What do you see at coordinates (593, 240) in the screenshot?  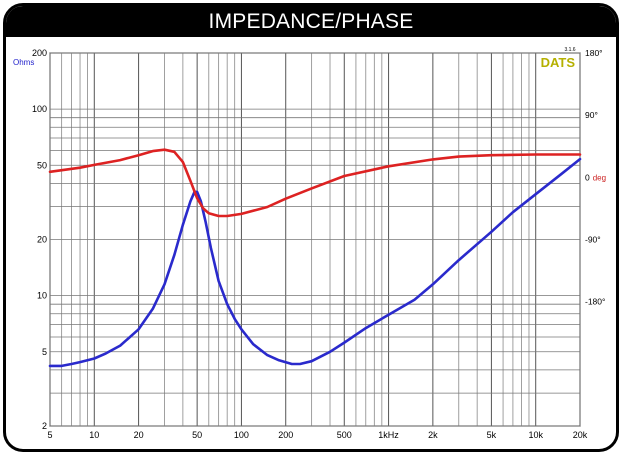 I see `y-right-tick-label: -90°` at bounding box center [593, 240].